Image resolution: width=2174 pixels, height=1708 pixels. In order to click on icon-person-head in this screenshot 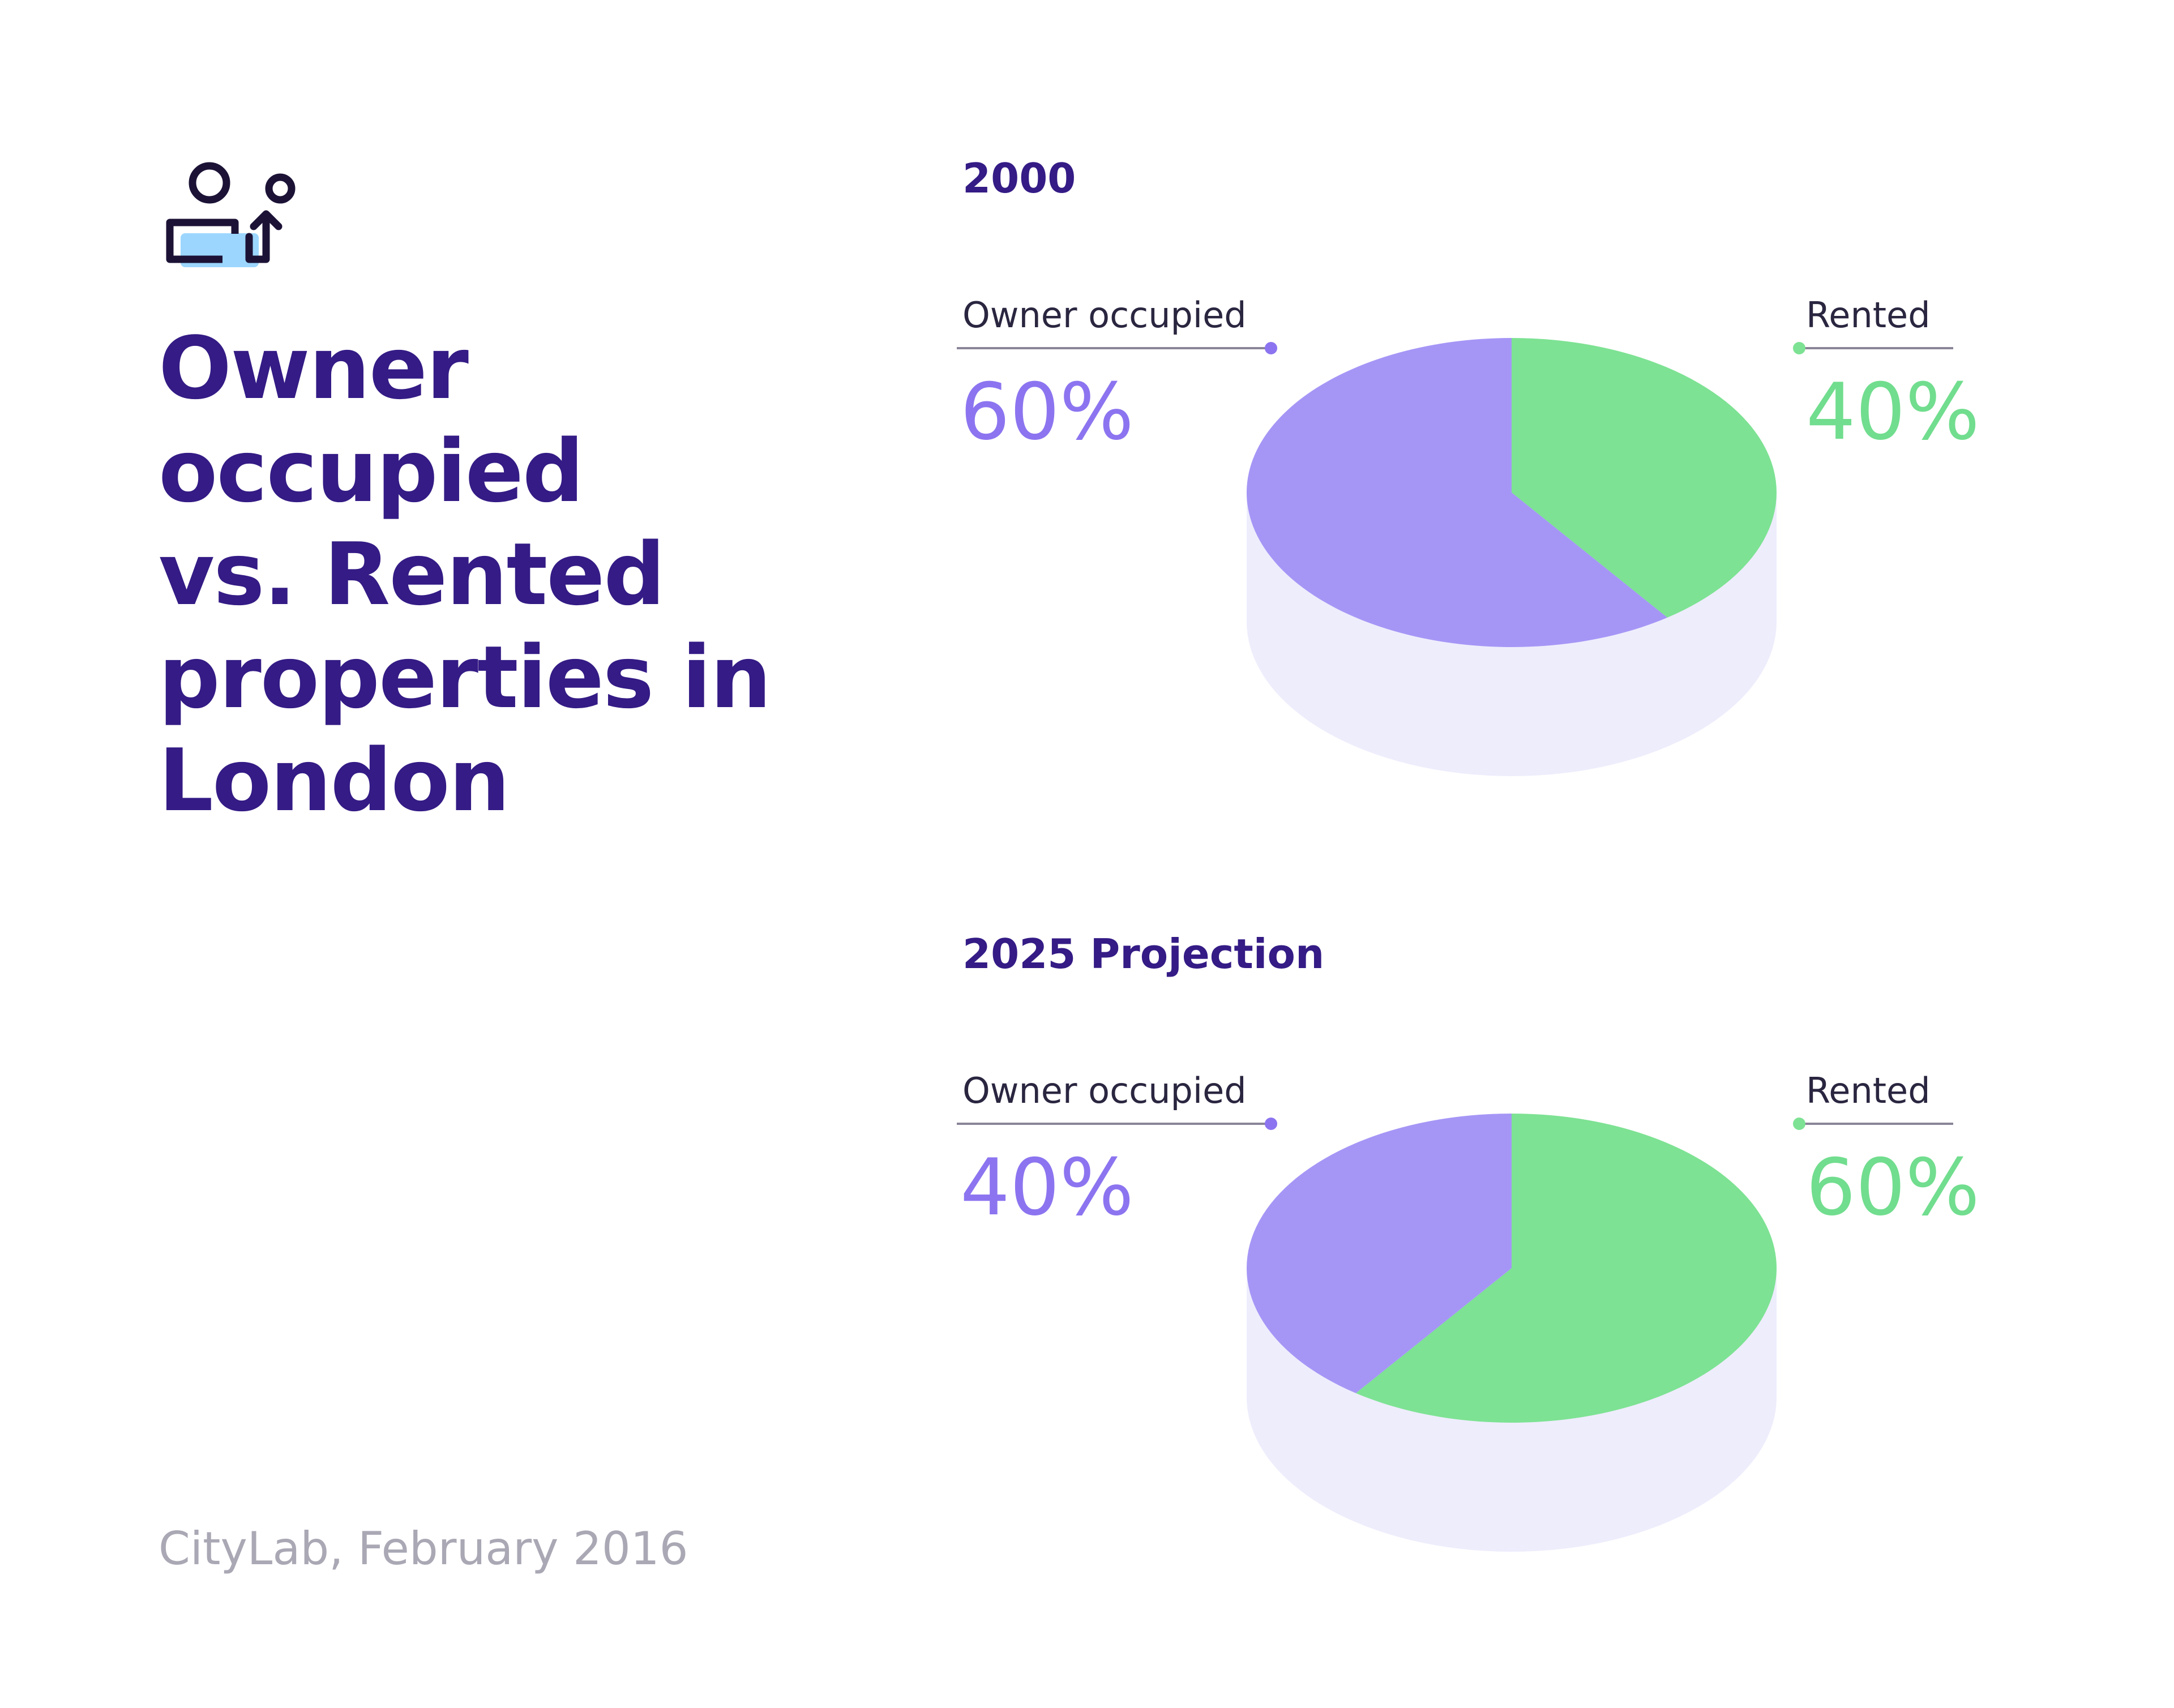, I will do `click(210, 183)`.